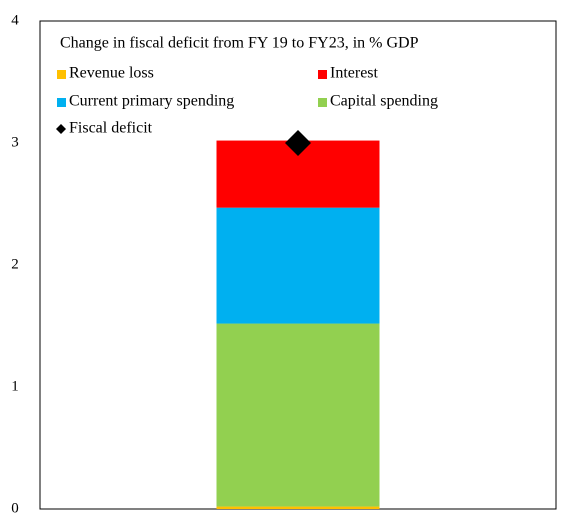 The width and height of the screenshot is (566, 525). Describe the element at coordinates (15, 20) in the screenshot. I see `y-tick-label: 4` at that location.